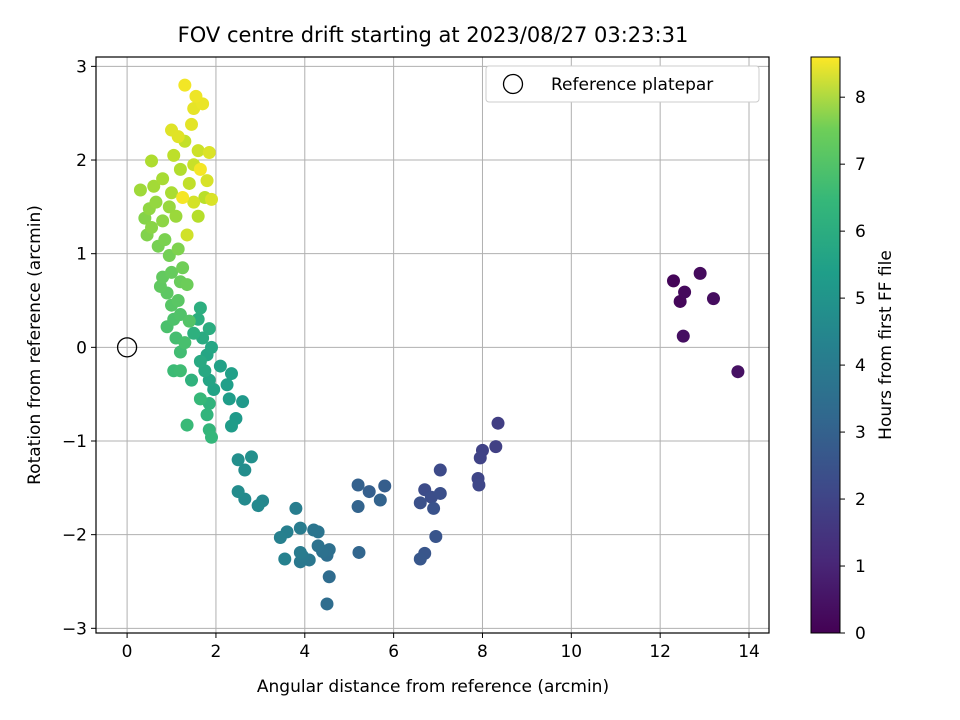 The width and height of the screenshot is (960, 720). I want to click on legend-entry: Reference platepar, so click(632, 85).